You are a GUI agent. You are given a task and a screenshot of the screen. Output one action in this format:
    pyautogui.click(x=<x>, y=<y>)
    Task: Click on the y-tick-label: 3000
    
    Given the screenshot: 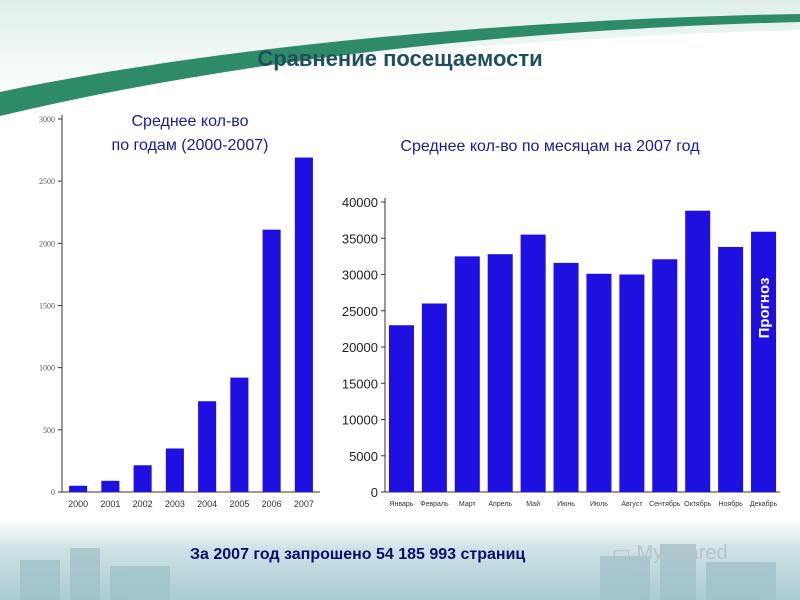 What is the action you would take?
    pyautogui.click(x=47, y=119)
    